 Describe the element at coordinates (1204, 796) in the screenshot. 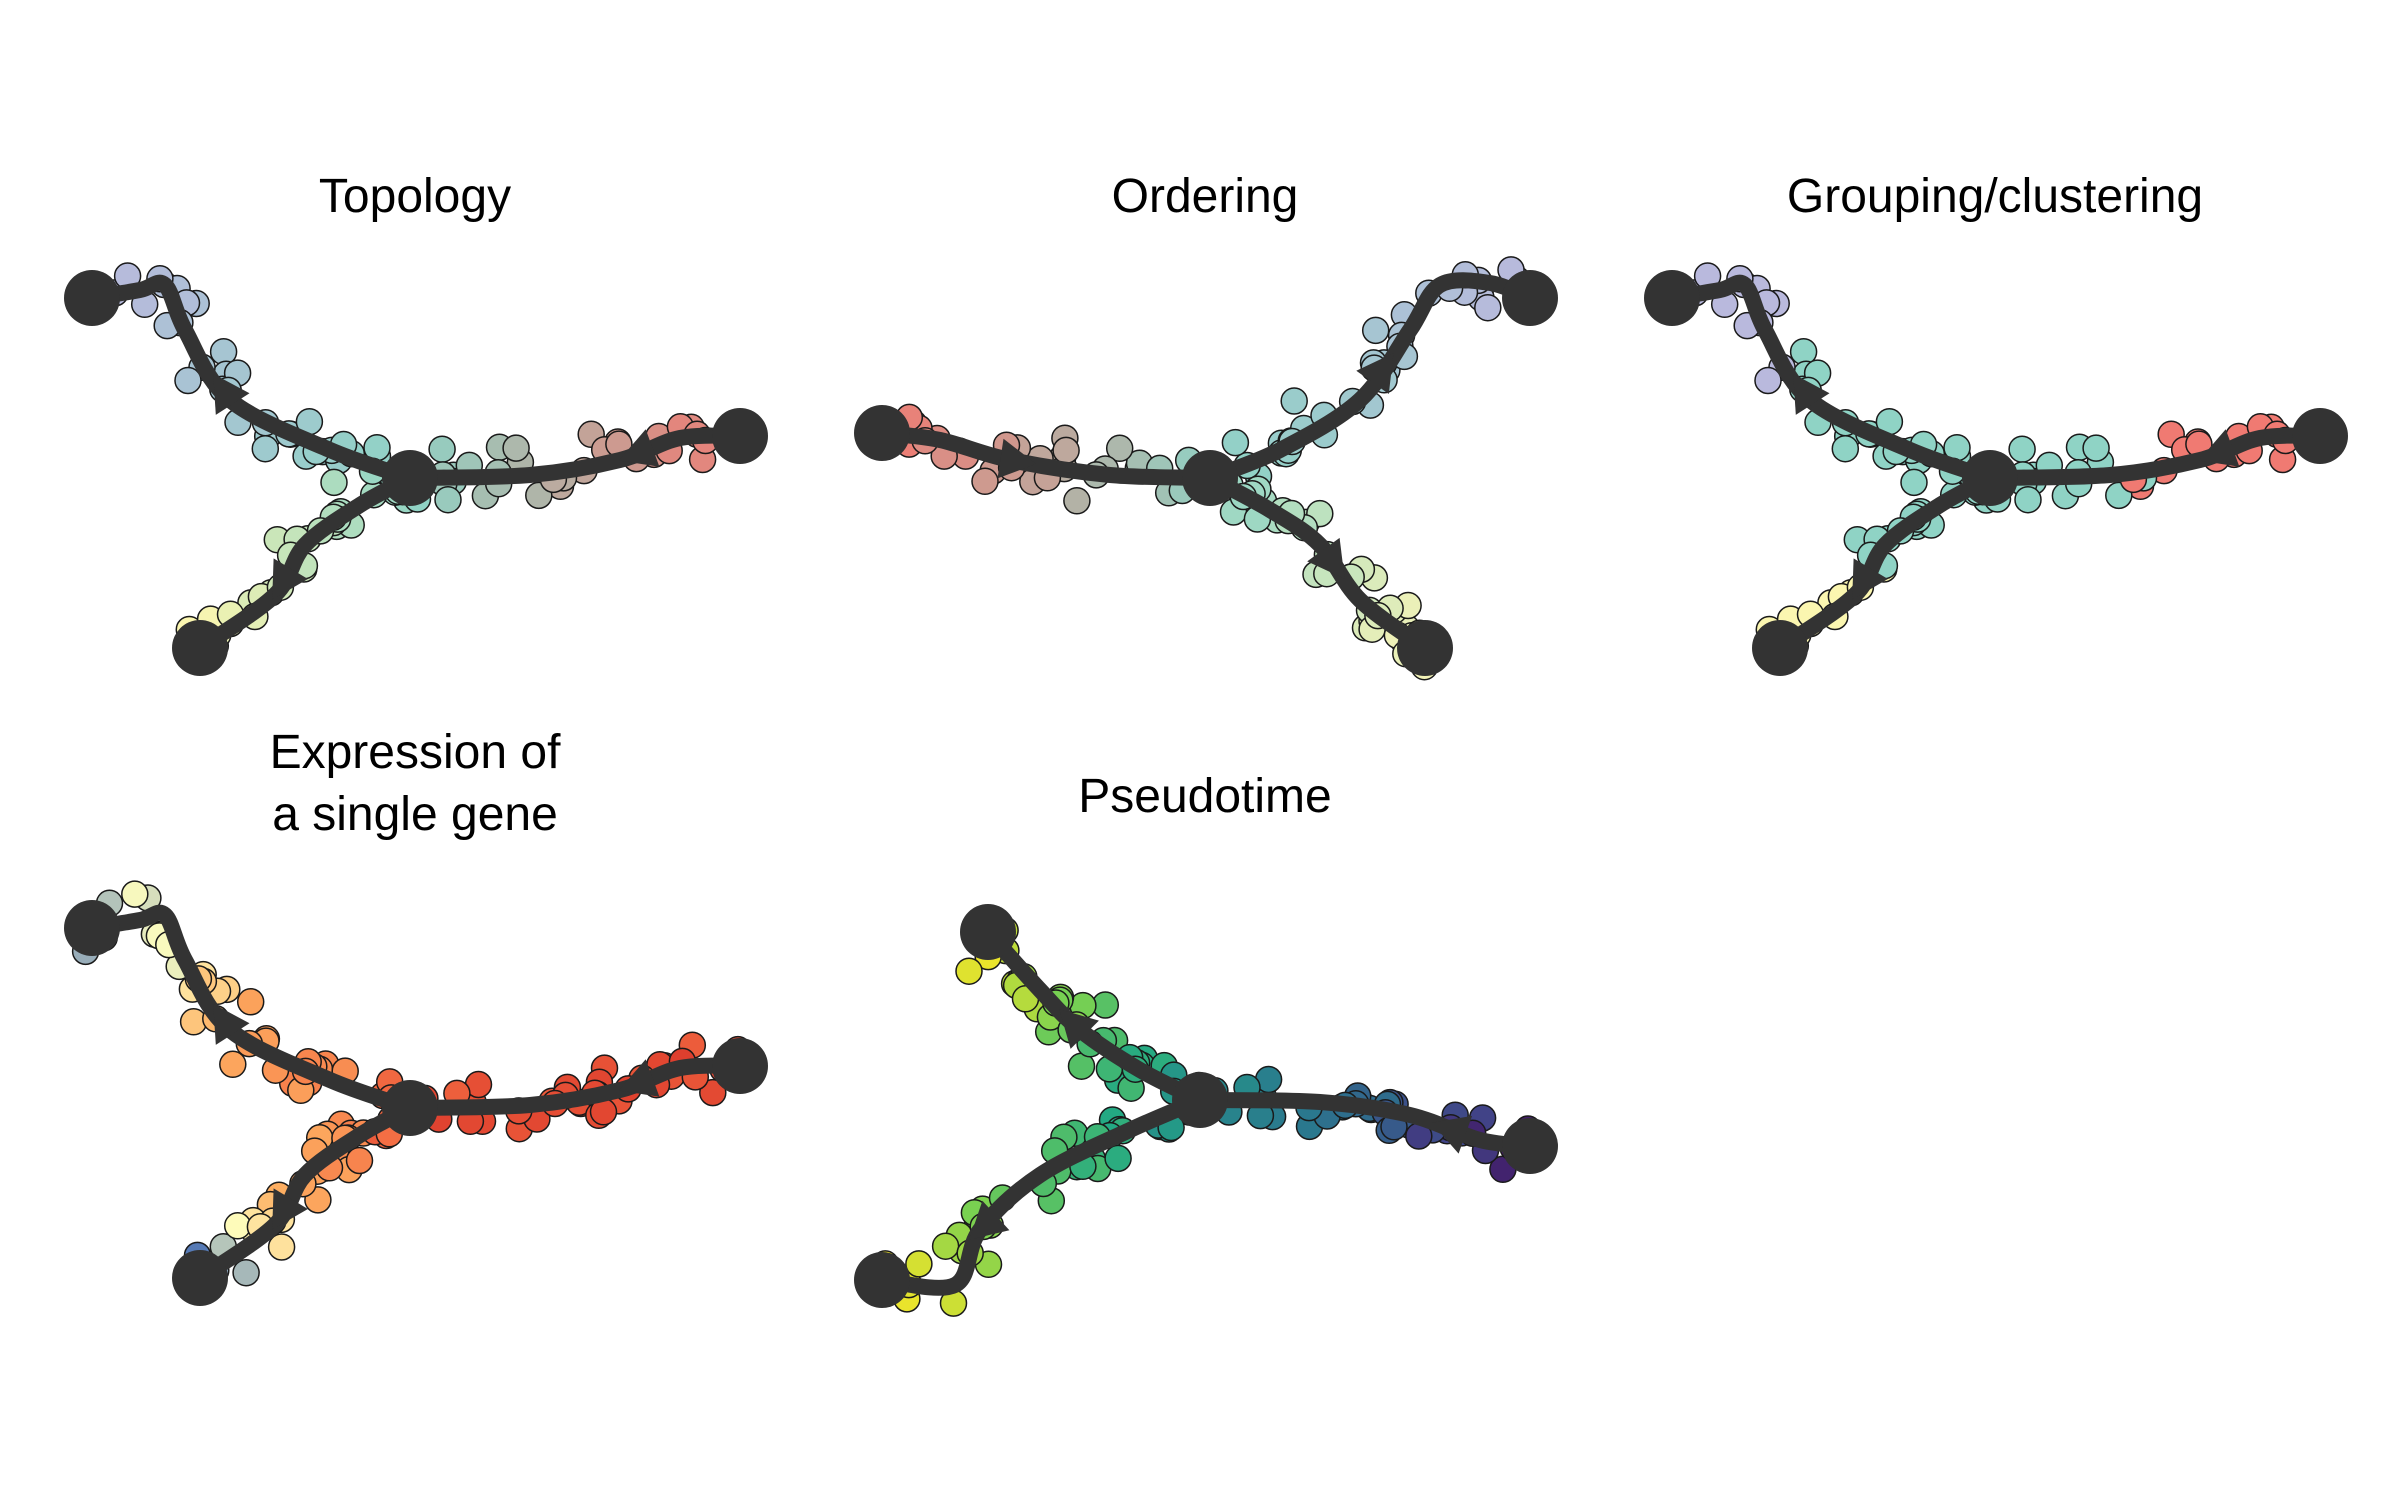

I see `panel-title-pseudotime: Pseudotime` at that location.